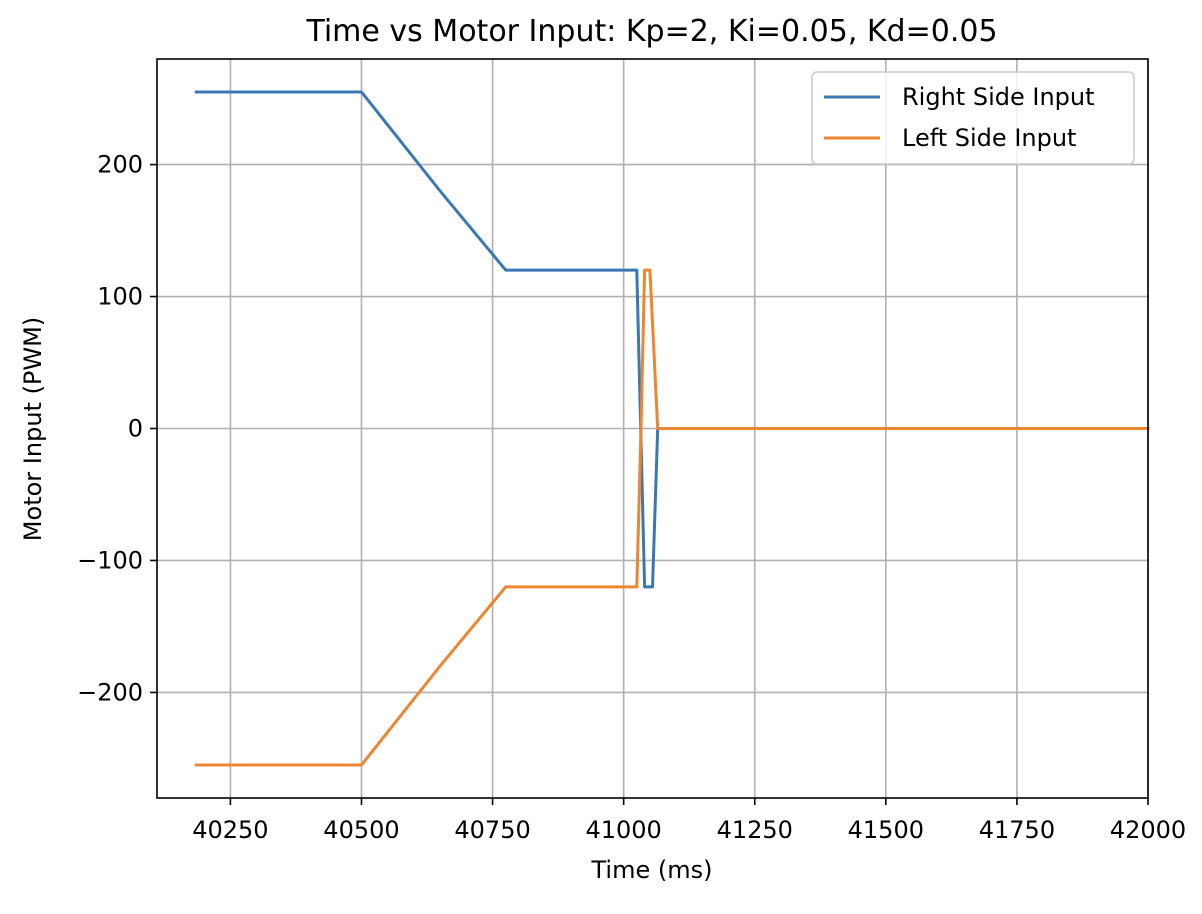 The width and height of the screenshot is (1202, 914). Describe the element at coordinates (989, 138) in the screenshot. I see `legend-label: Left Side Input` at that location.